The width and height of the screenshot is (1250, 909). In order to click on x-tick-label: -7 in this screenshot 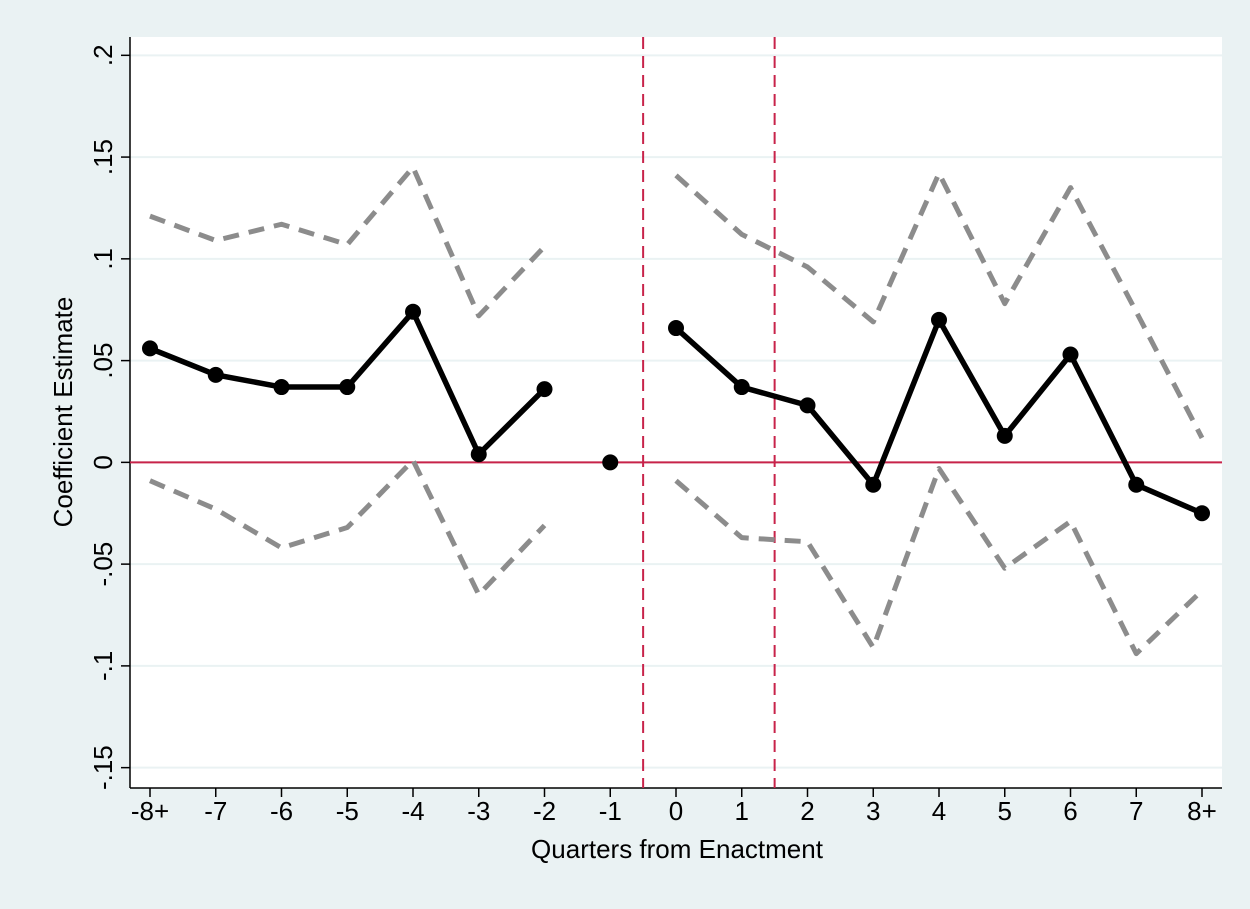, I will do `click(215, 811)`.